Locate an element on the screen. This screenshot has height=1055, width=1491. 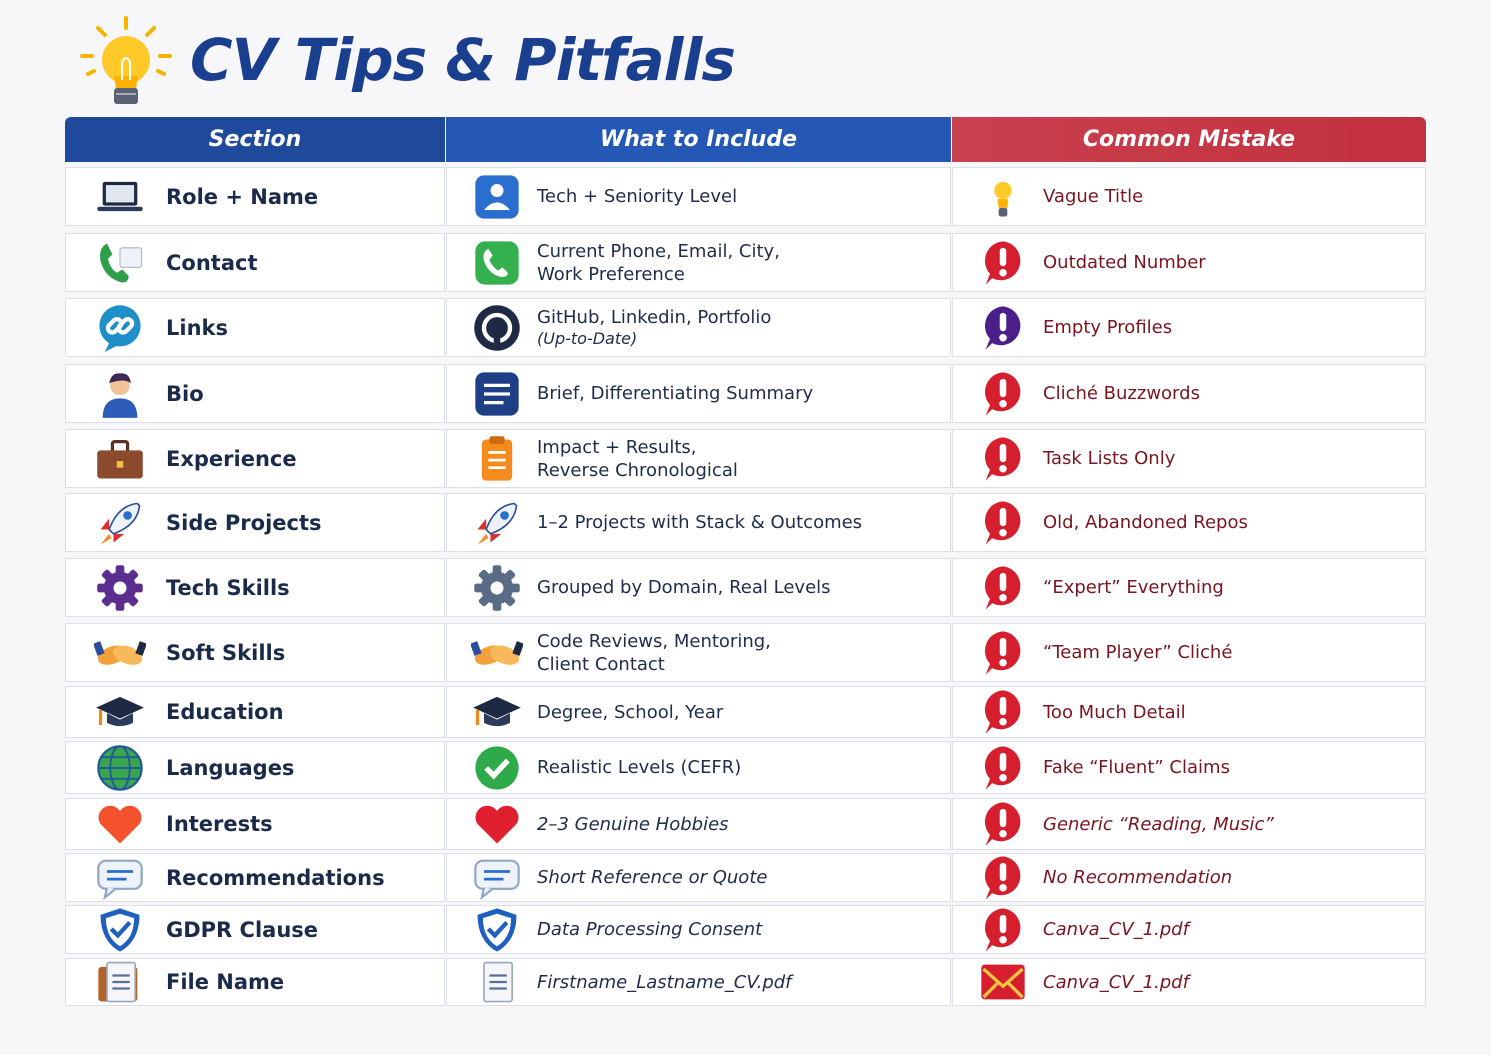
table-cell: Short Reference or Quote is located at coordinates (698, 877).